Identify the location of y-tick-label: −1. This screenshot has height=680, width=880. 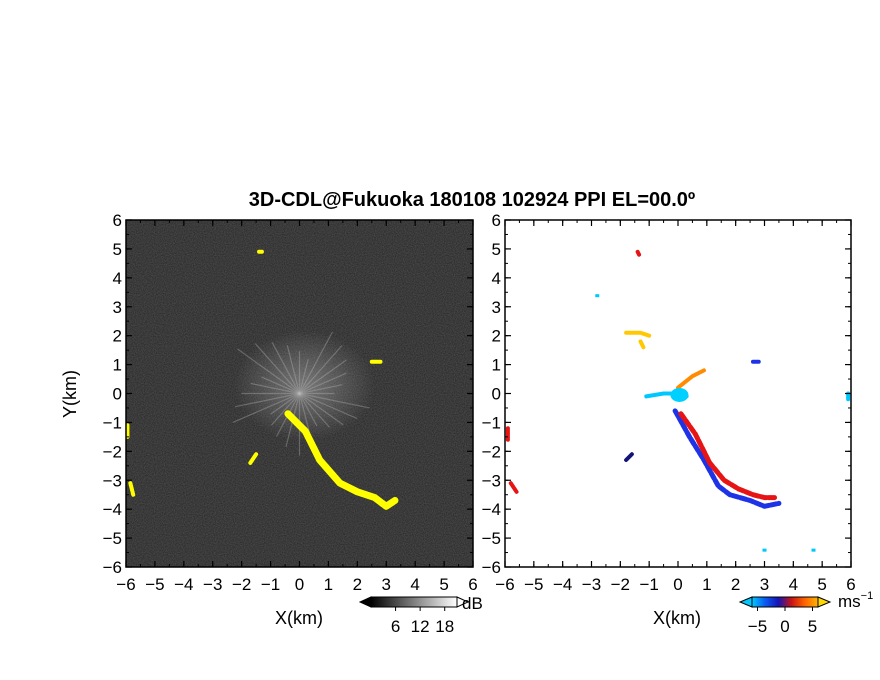
(491, 422).